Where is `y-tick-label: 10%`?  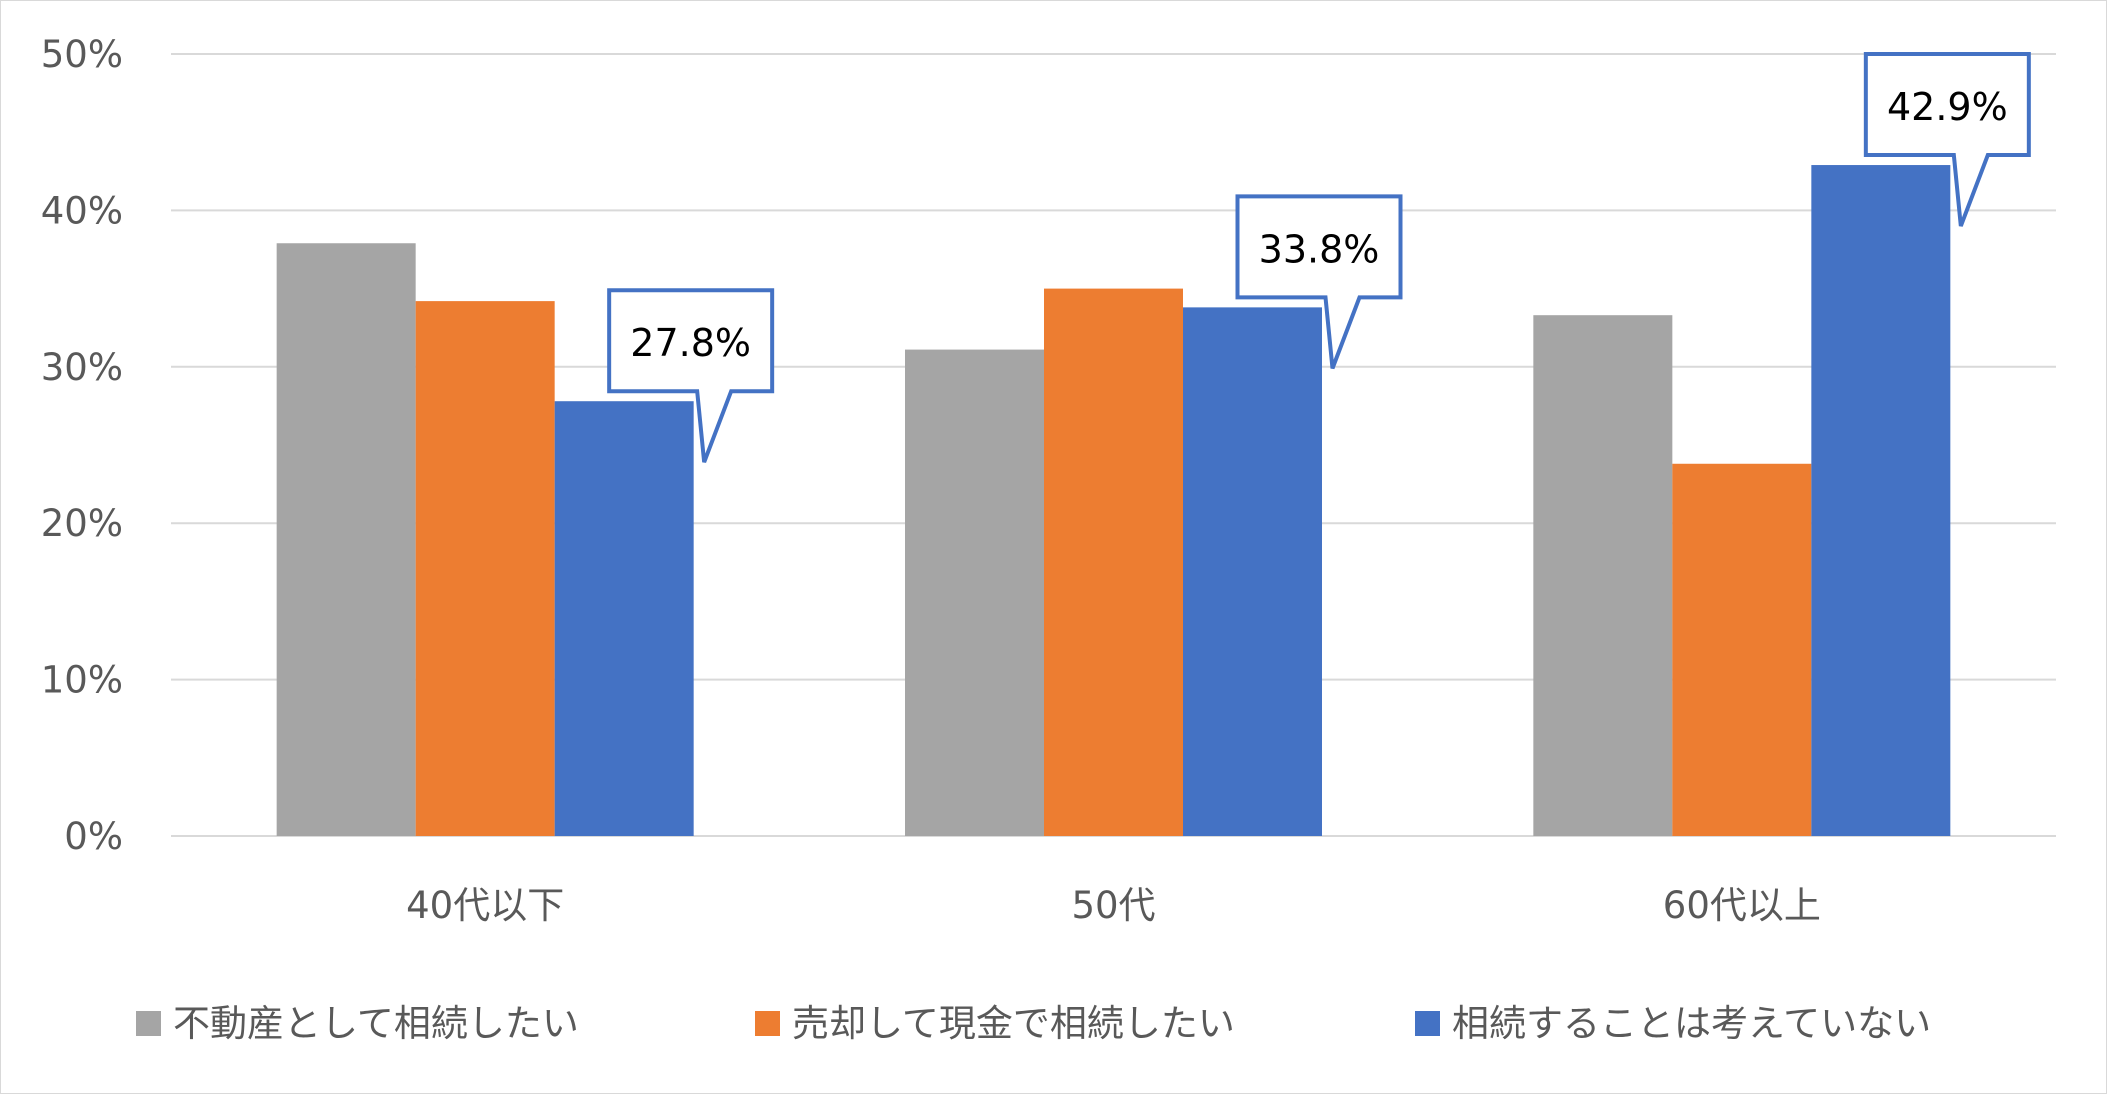
y-tick-label: 10% is located at coordinates (82, 680).